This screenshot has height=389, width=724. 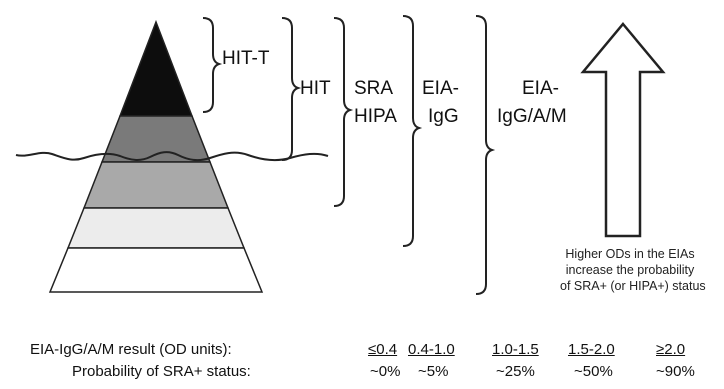 I want to click on arrow-note-line-3: of SRA+ (or HIPA+) status, so click(x=633, y=286).